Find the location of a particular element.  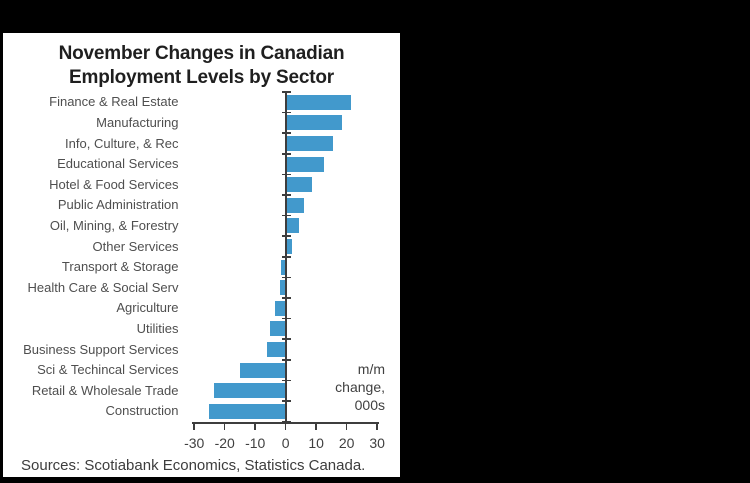

x-tick-label: 10 is located at coordinates (316, 443).